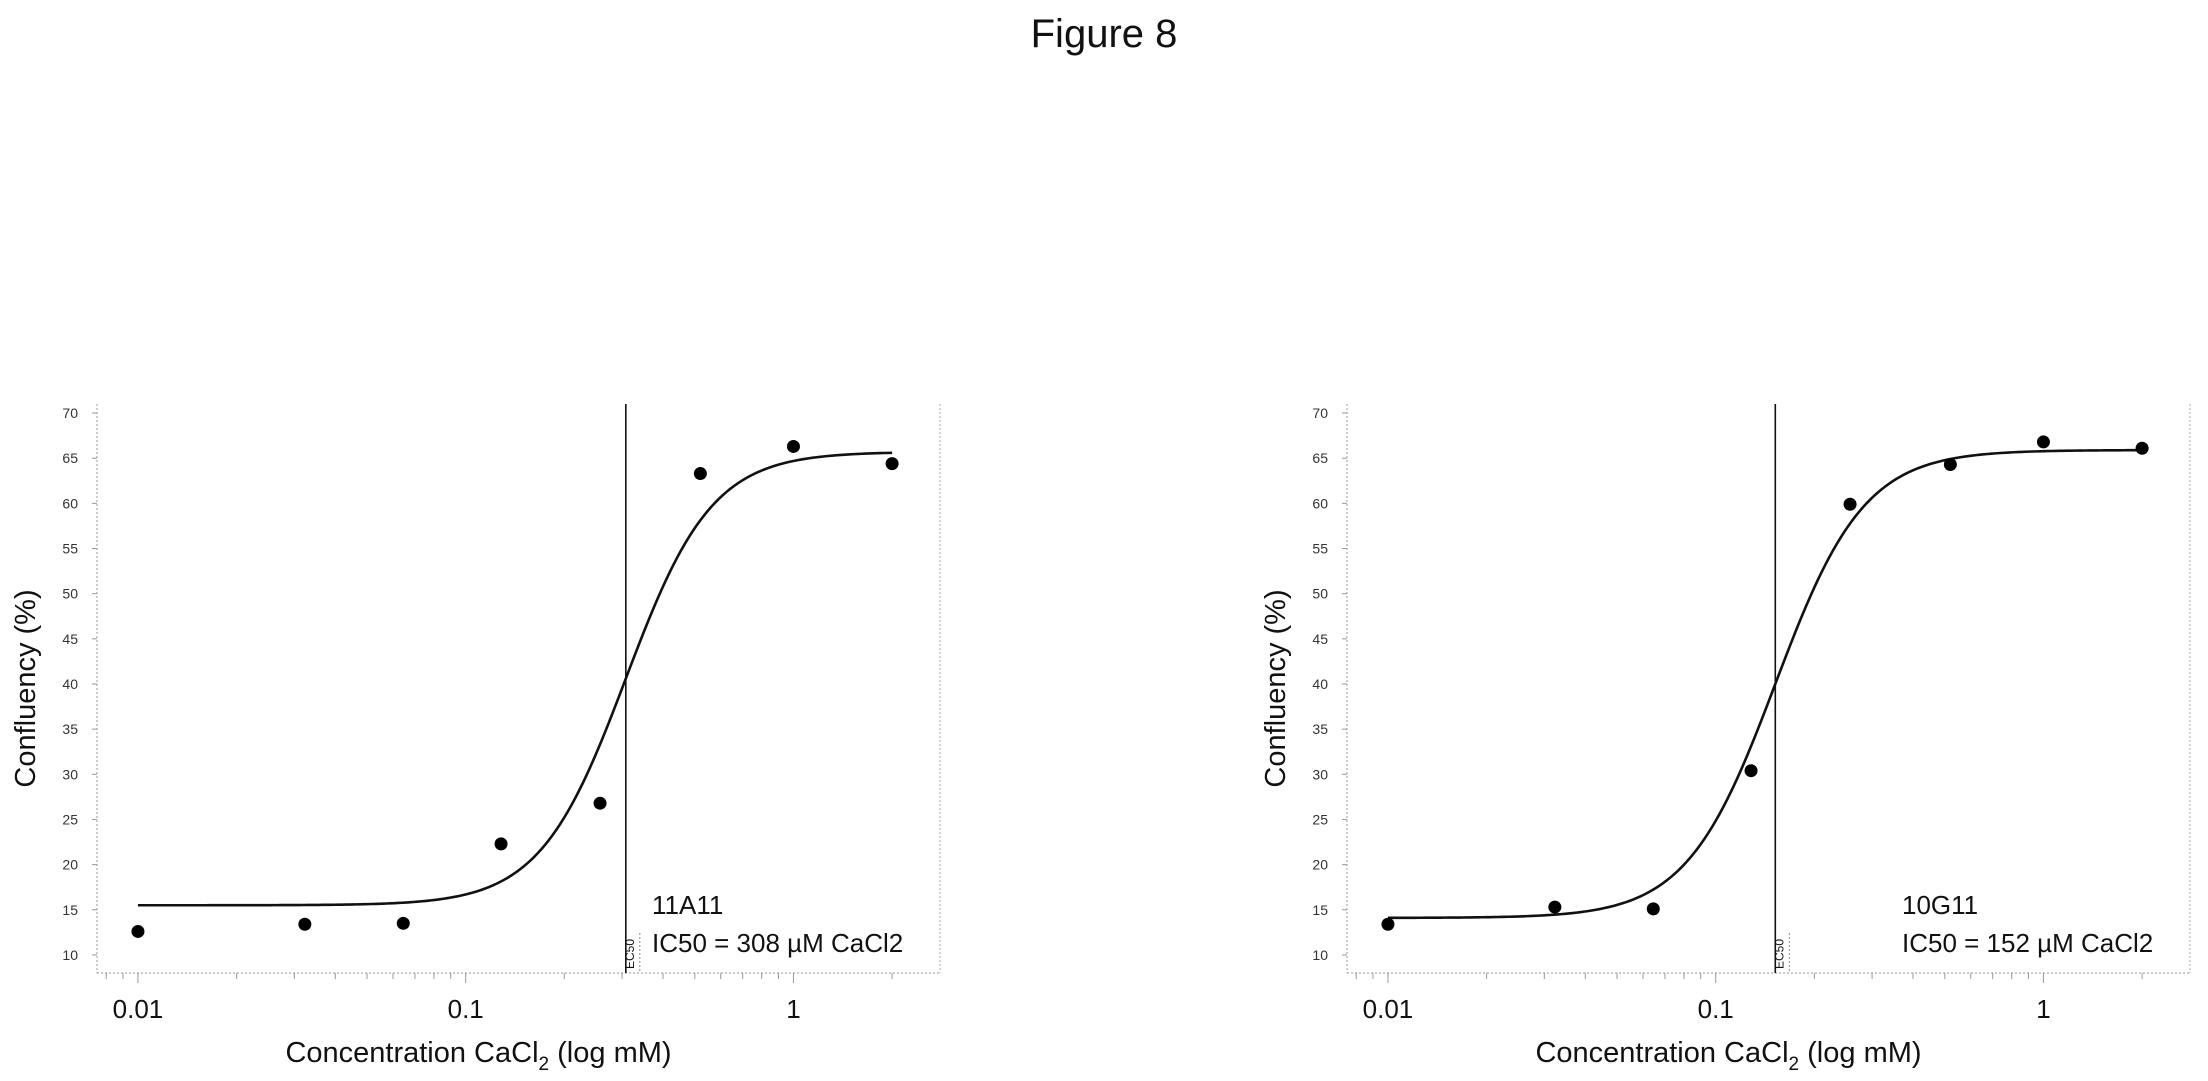 The image size is (2208, 1081). I want to click on figure-title: Figure 8, so click(1104, 34).